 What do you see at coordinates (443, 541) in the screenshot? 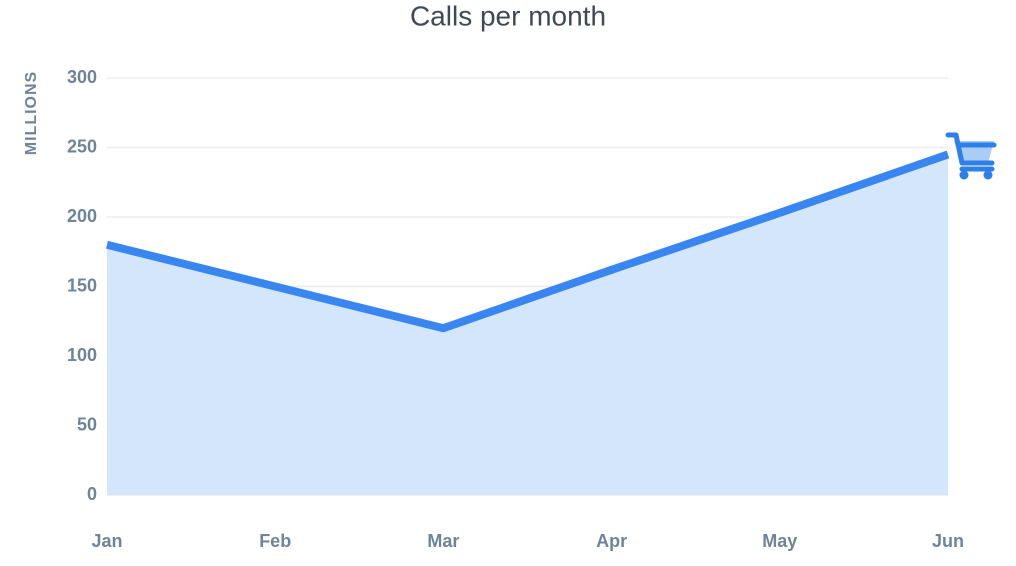
I see `x-tick-label: Mar` at bounding box center [443, 541].